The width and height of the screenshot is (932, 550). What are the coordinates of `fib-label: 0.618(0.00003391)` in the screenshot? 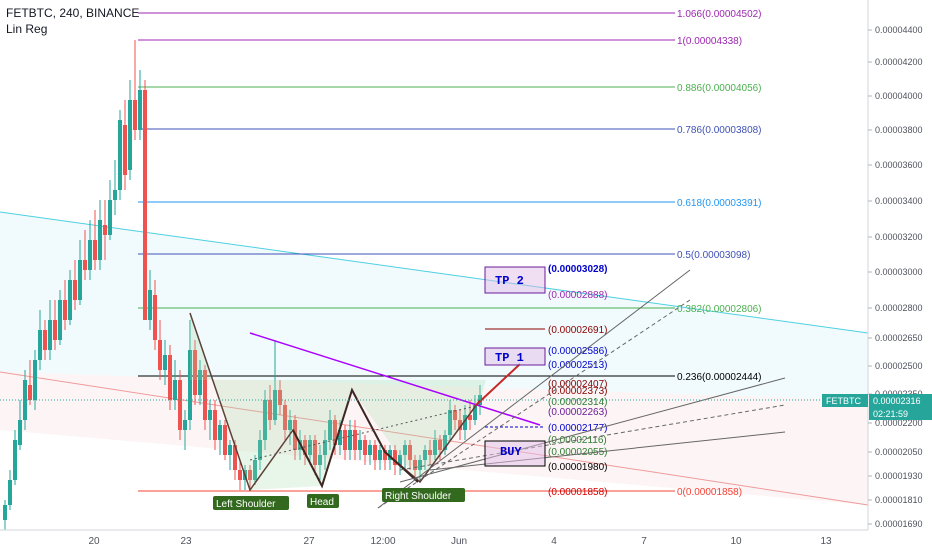 It's located at (719, 203).